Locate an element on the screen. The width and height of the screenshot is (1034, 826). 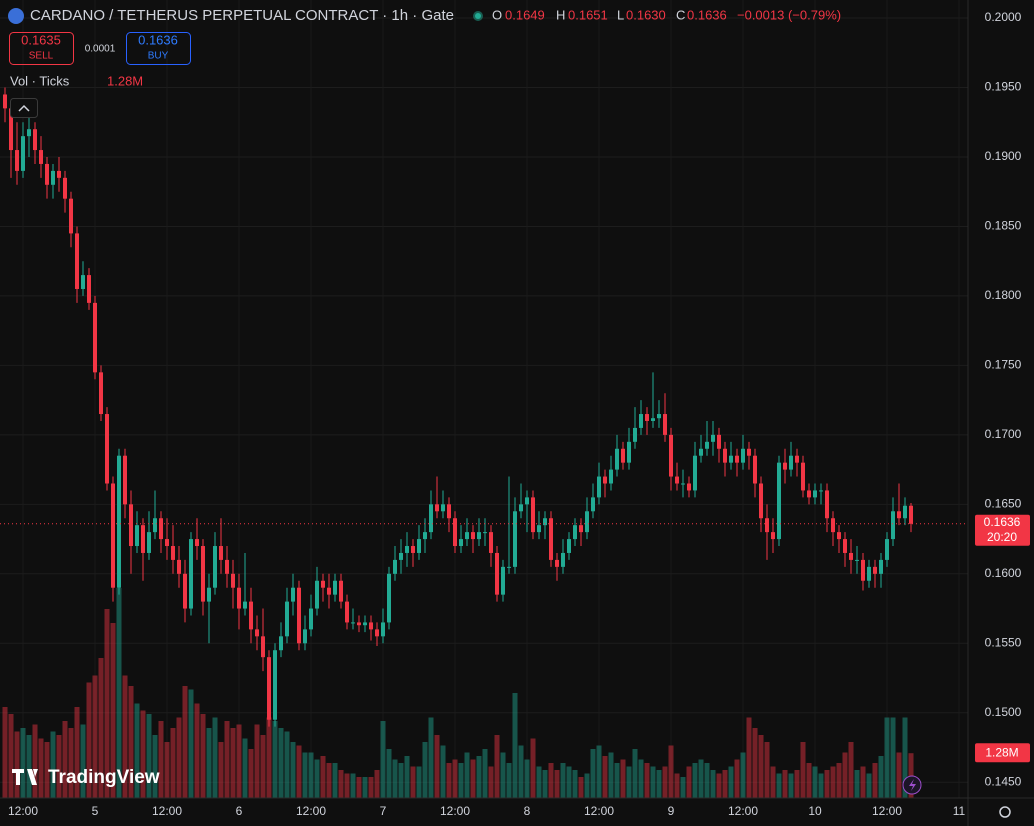
logo-mark is located at coordinates (25, 777).